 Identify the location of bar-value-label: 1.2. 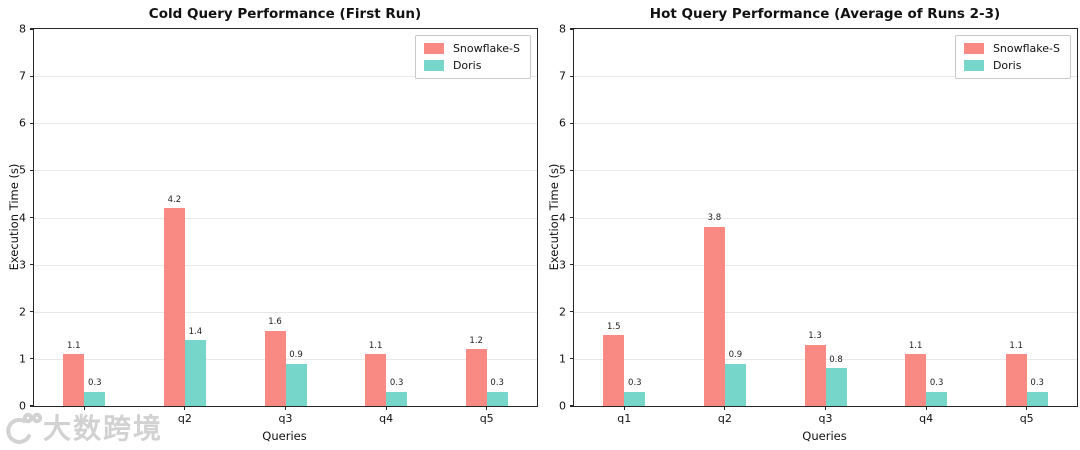
(476, 340).